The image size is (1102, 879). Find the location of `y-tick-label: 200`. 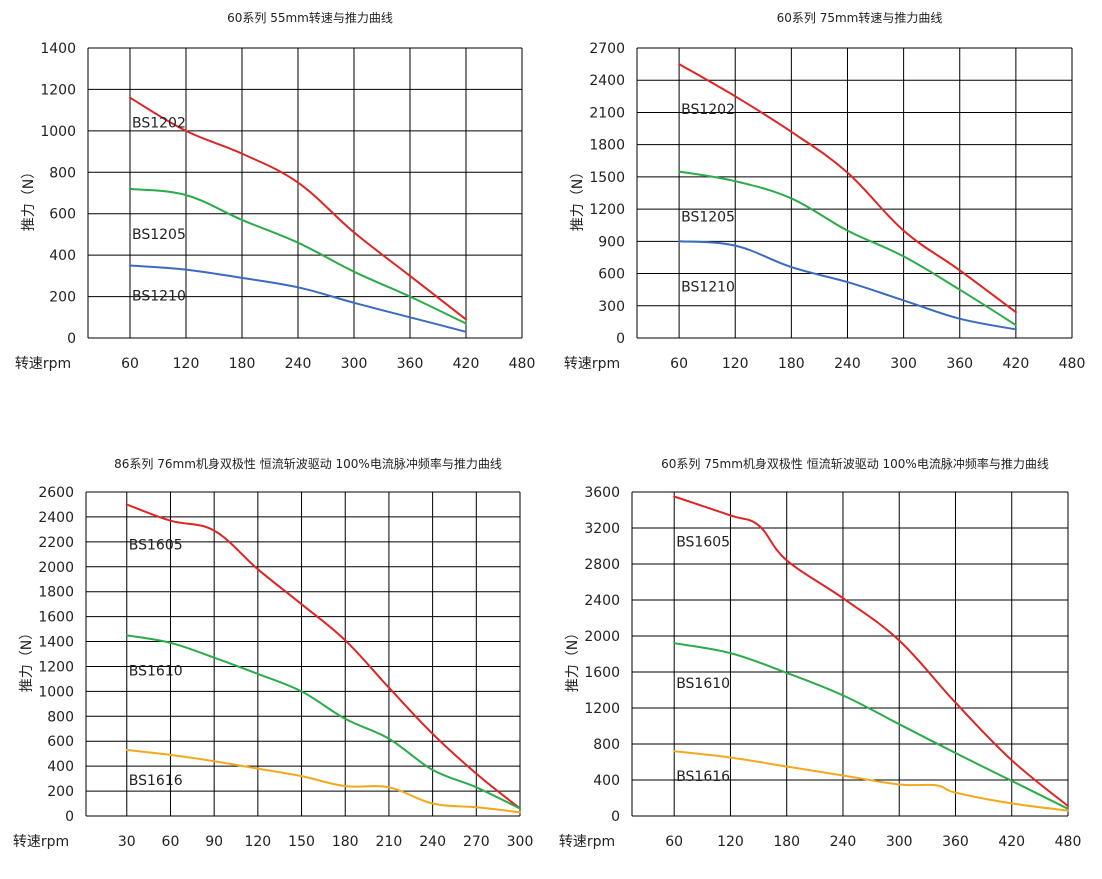

y-tick-label: 200 is located at coordinates (60, 792).